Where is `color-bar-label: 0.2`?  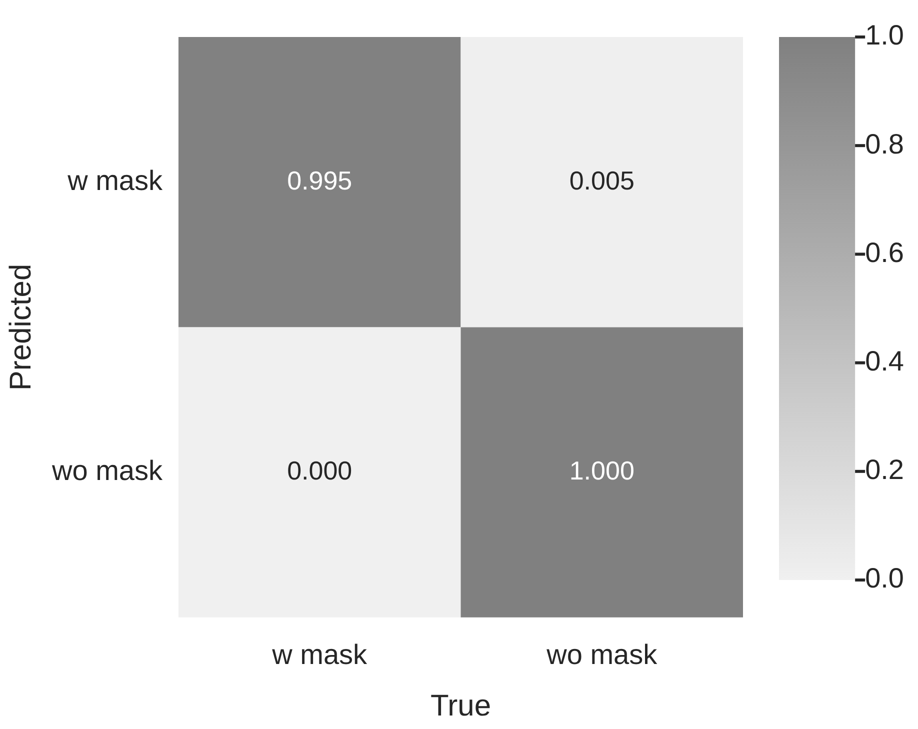
color-bar-label: 0.2 is located at coordinates (884, 470).